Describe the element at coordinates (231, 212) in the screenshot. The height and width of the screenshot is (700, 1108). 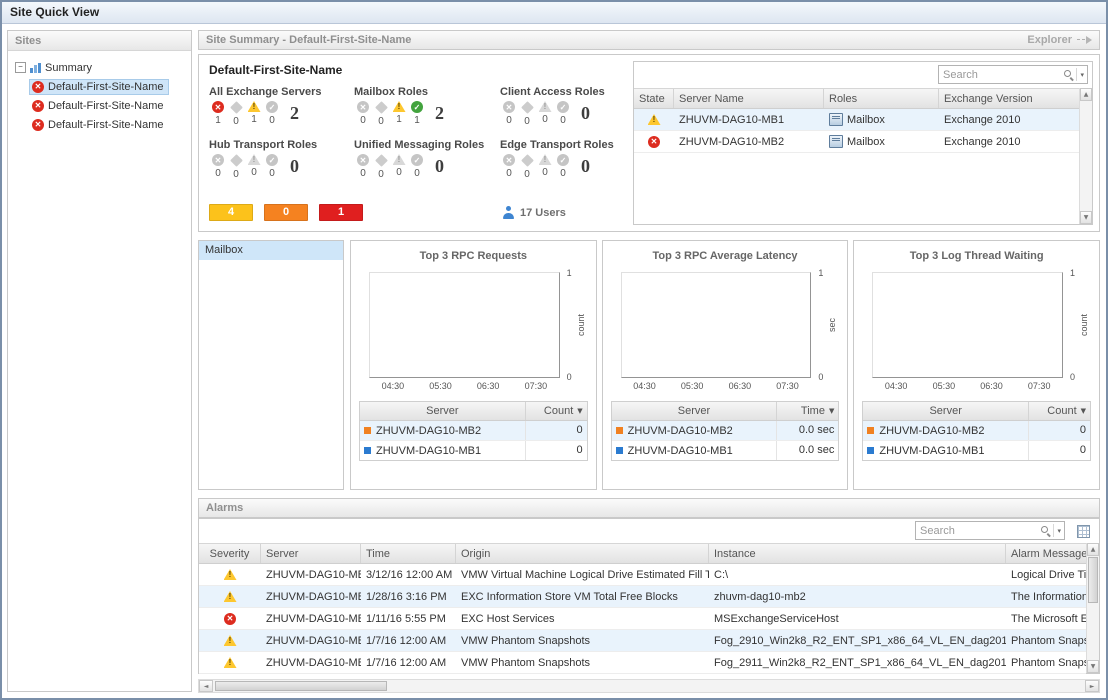
I see `warning-alarm-count-badge: 4` at that location.